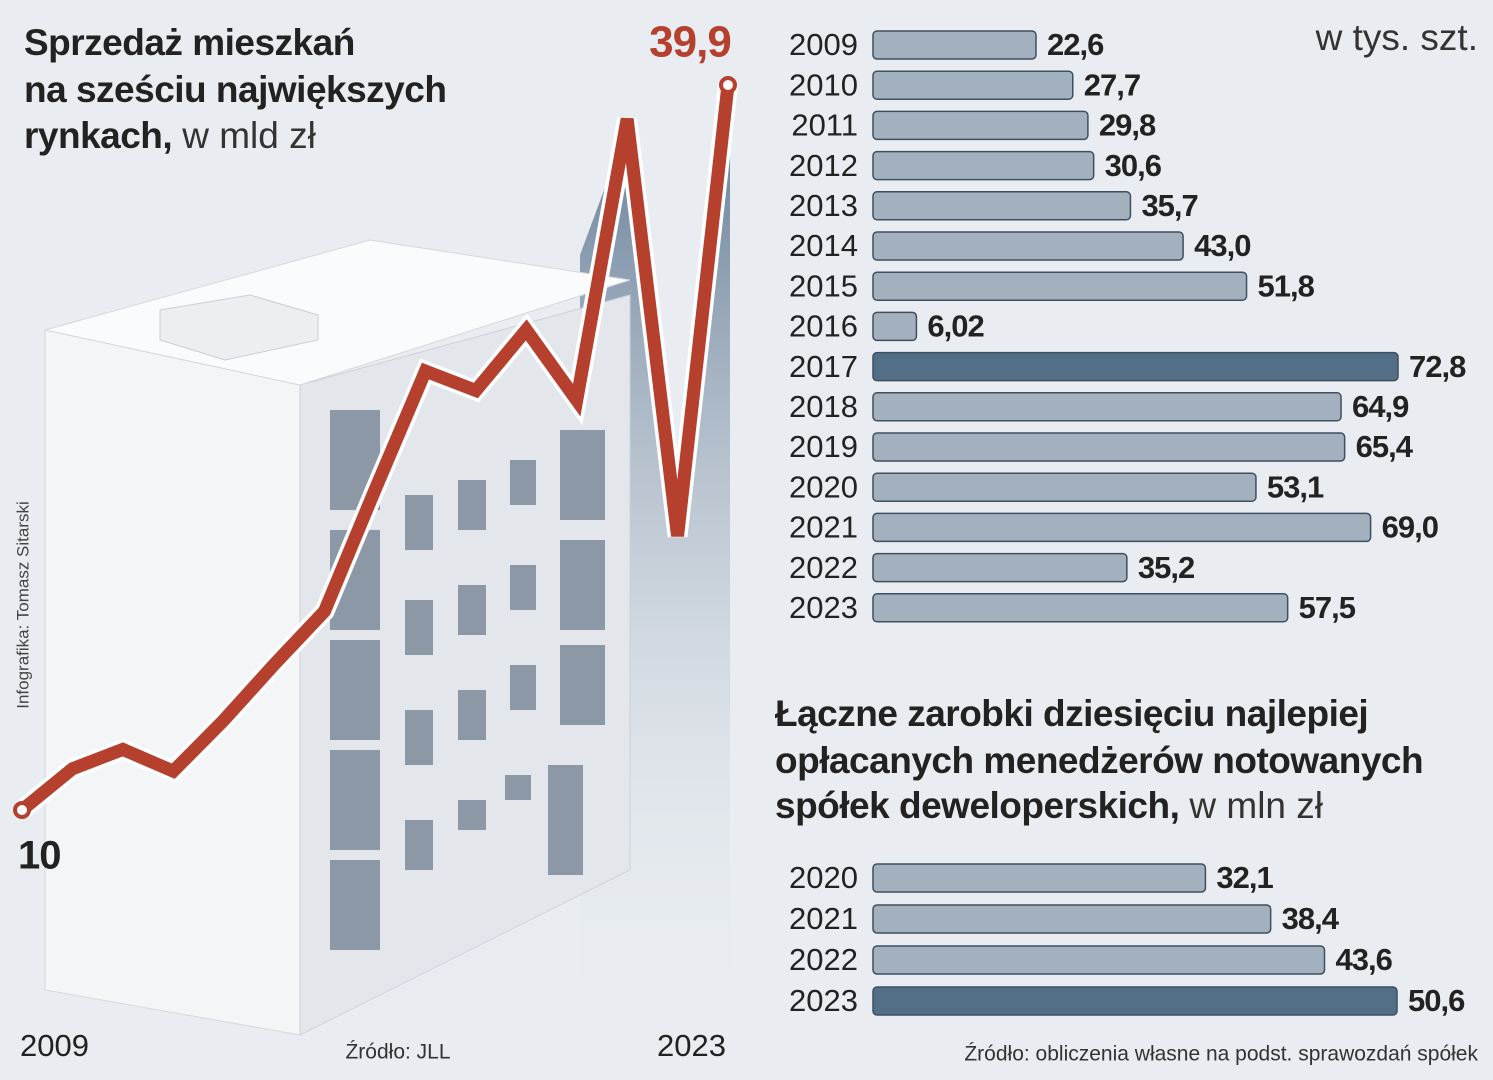 The height and width of the screenshot is (1080, 1493). I want to click on data-label: 65,4, so click(1385, 446).